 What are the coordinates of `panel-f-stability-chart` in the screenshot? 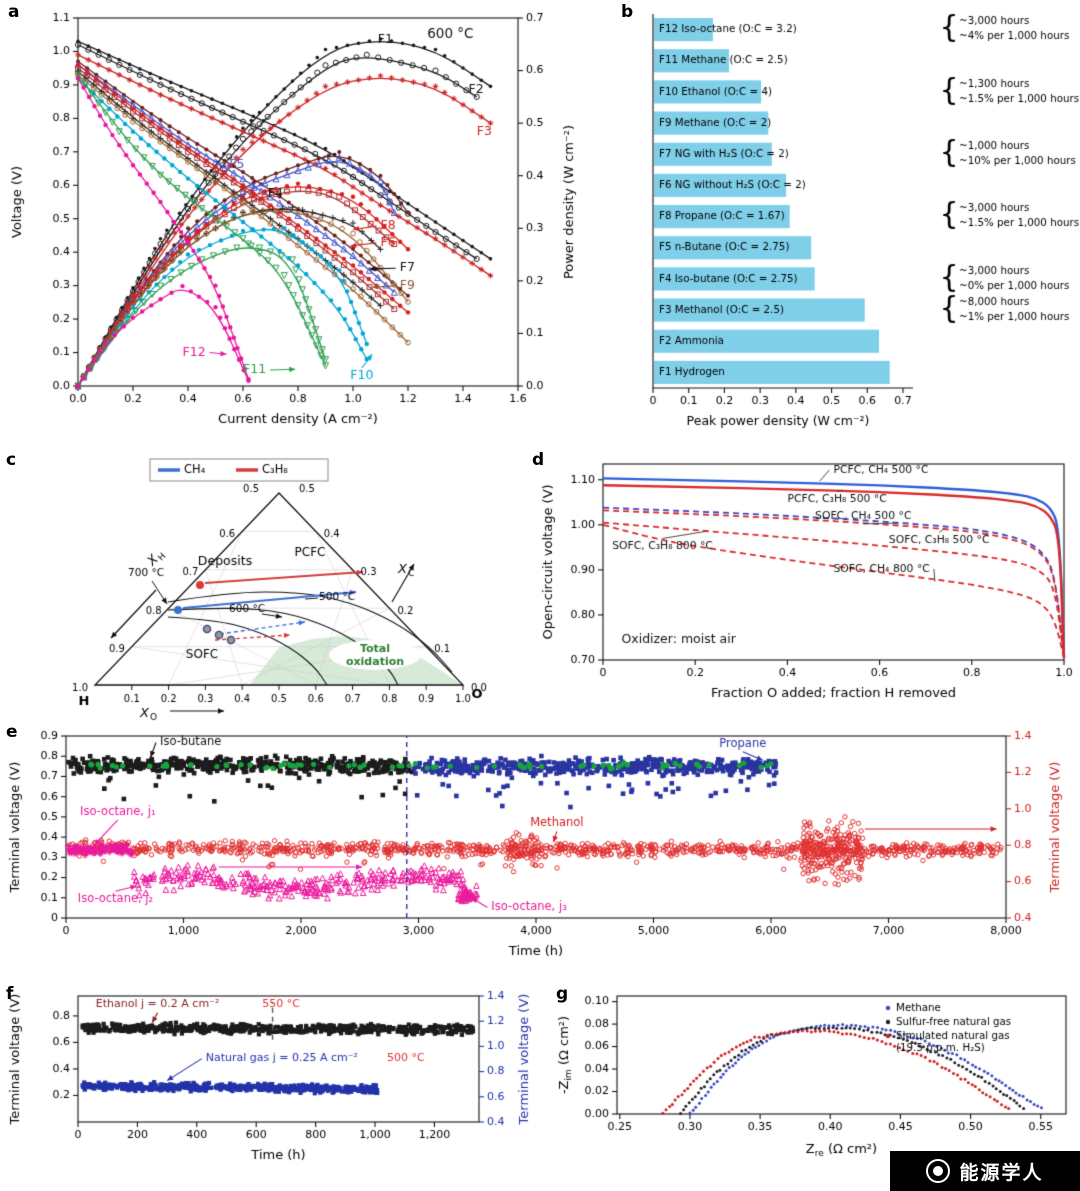 It's located at (272, 1088).